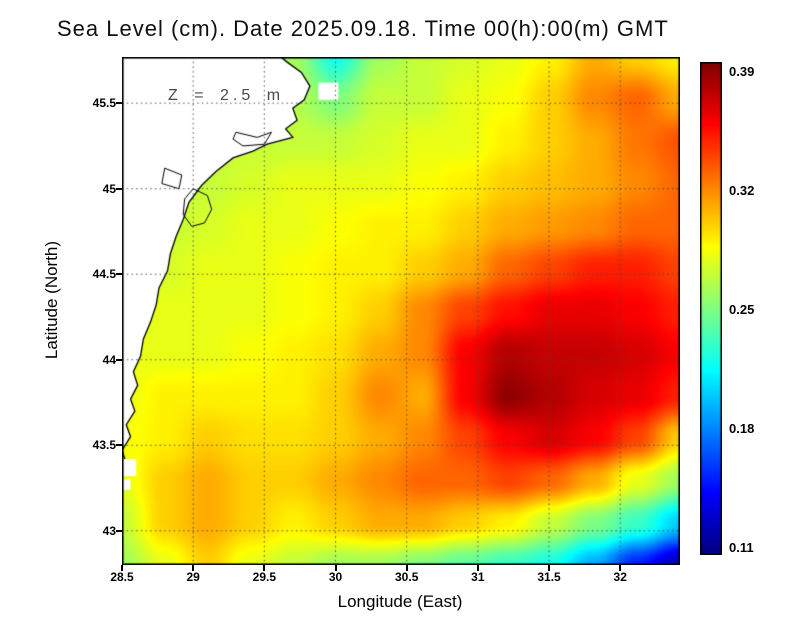  Describe the element at coordinates (193, 577) in the screenshot. I see `x-tick-label: 29` at that location.